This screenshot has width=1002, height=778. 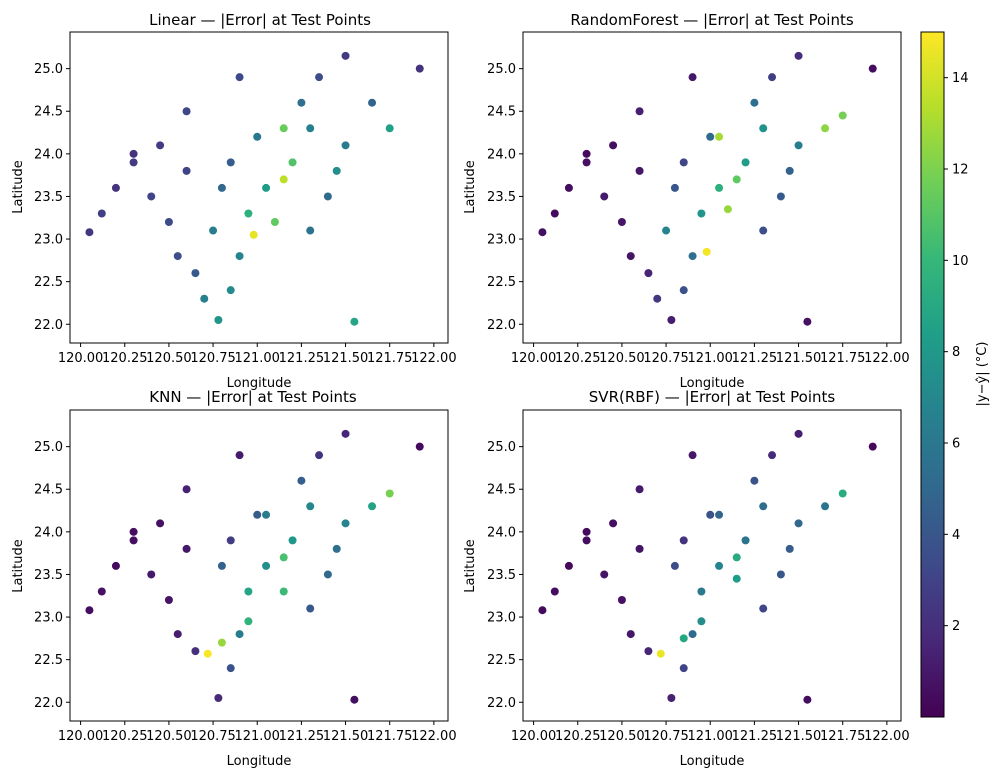 I want to click on y-tick-label: 22.0, so click(x=48, y=325).